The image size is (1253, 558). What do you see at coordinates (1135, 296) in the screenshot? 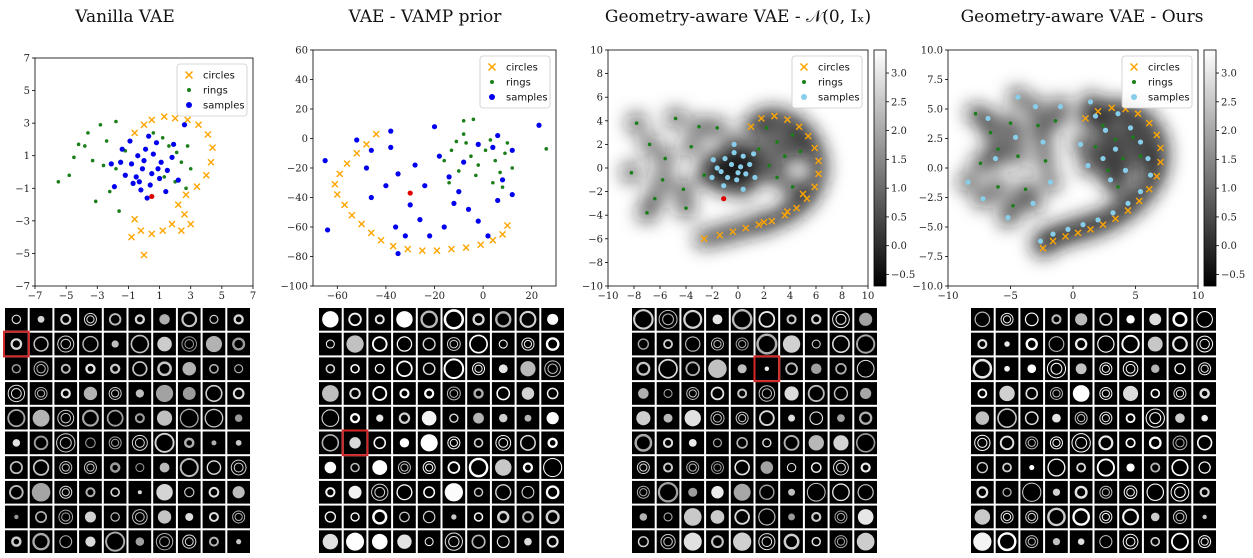
I see `x-tick-label: 5` at bounding box center [1135, 296].